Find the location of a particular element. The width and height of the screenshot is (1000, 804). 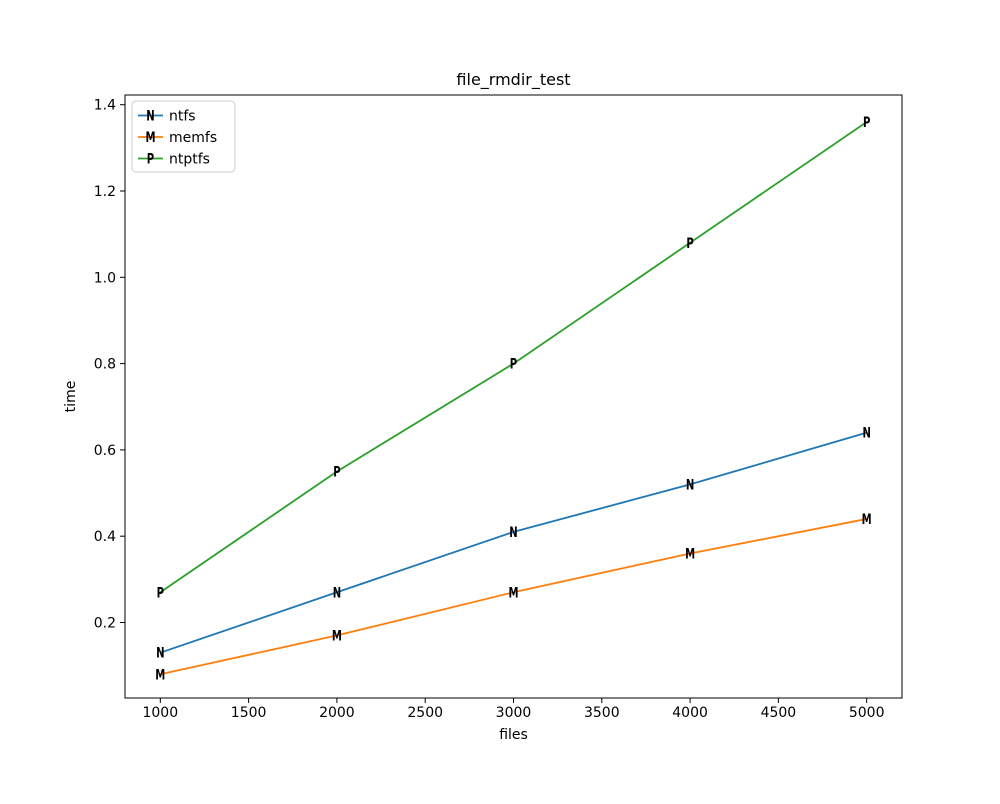

y-tick-label: 0.8 is located at coordinates (105, 365).